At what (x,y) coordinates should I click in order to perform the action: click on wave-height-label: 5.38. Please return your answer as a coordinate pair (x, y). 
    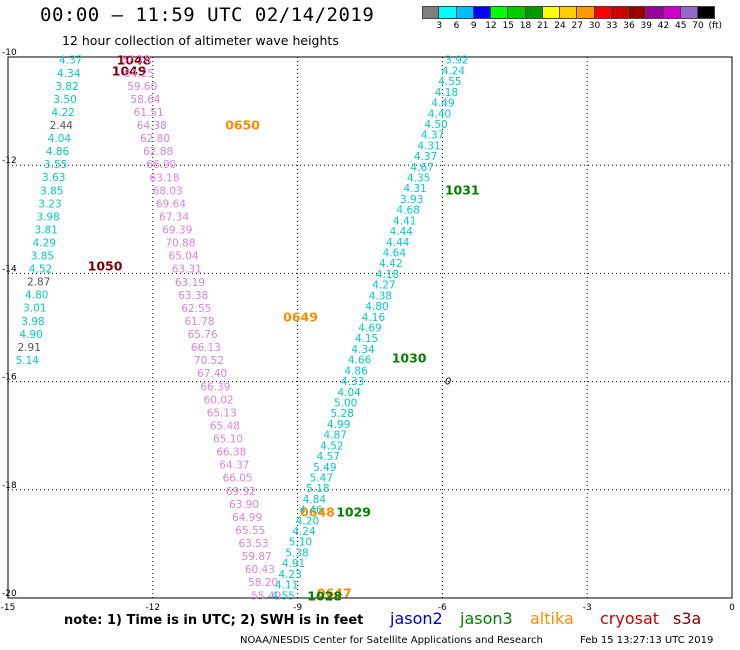
    Looking at the image, I should click on (296, 553).